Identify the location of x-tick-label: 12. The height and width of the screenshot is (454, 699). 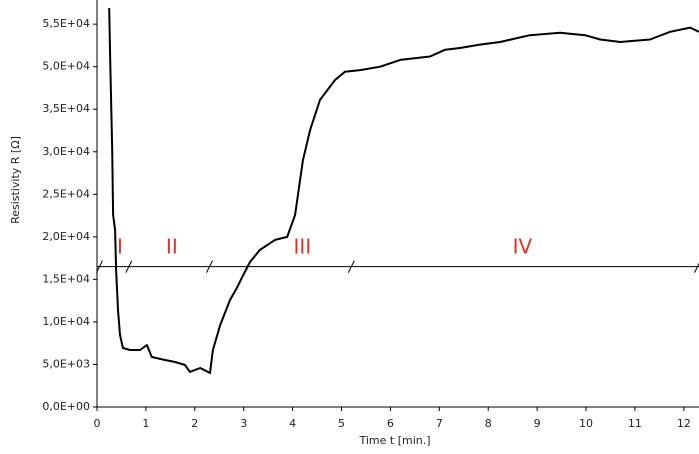
(684, 423).